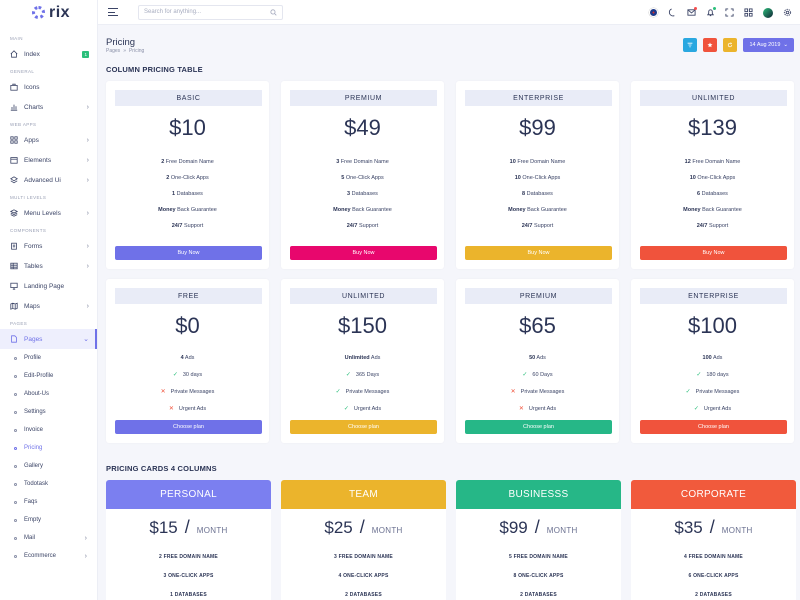 Image resolution: width=800 pixels, height=600 pixels. Describe the element at coordinates (48, 556) in the screenshot. I see `sidebar-subitem-ecommerce: Ecommerce ›` at that location.